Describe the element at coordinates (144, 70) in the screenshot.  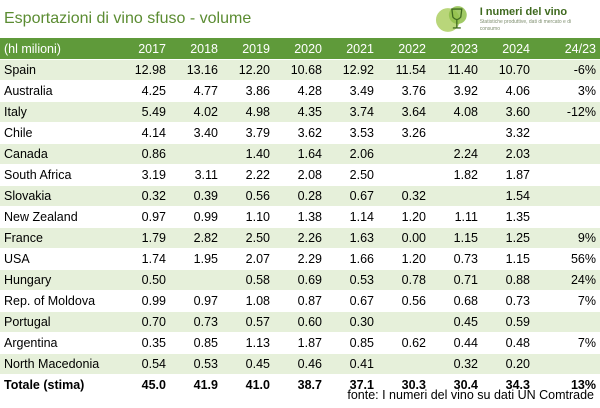
I see `value-cell: 12.98` at that location.